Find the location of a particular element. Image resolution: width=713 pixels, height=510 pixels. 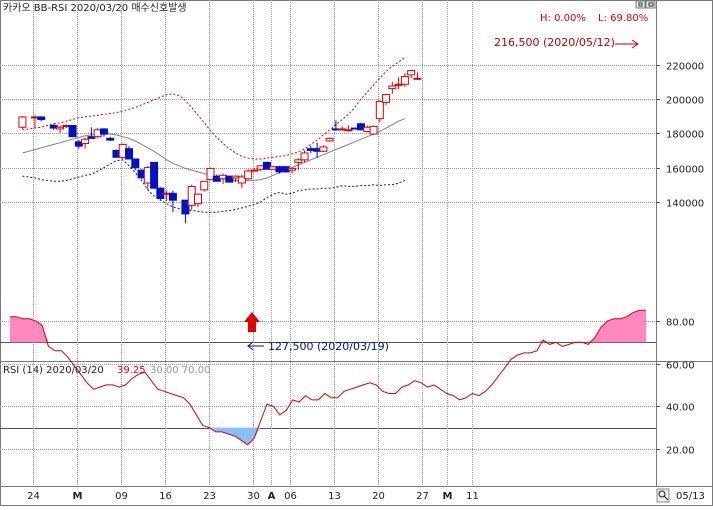

date-tick-label: A is located at coordinates (272, 496).